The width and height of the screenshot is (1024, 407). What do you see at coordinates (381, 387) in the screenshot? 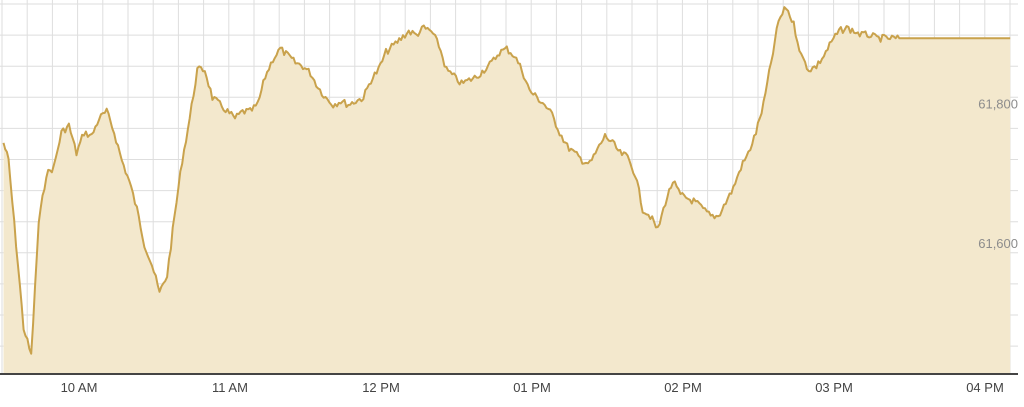
I see `x-tick-label: 12 PM` at bounding box center [381, 387].